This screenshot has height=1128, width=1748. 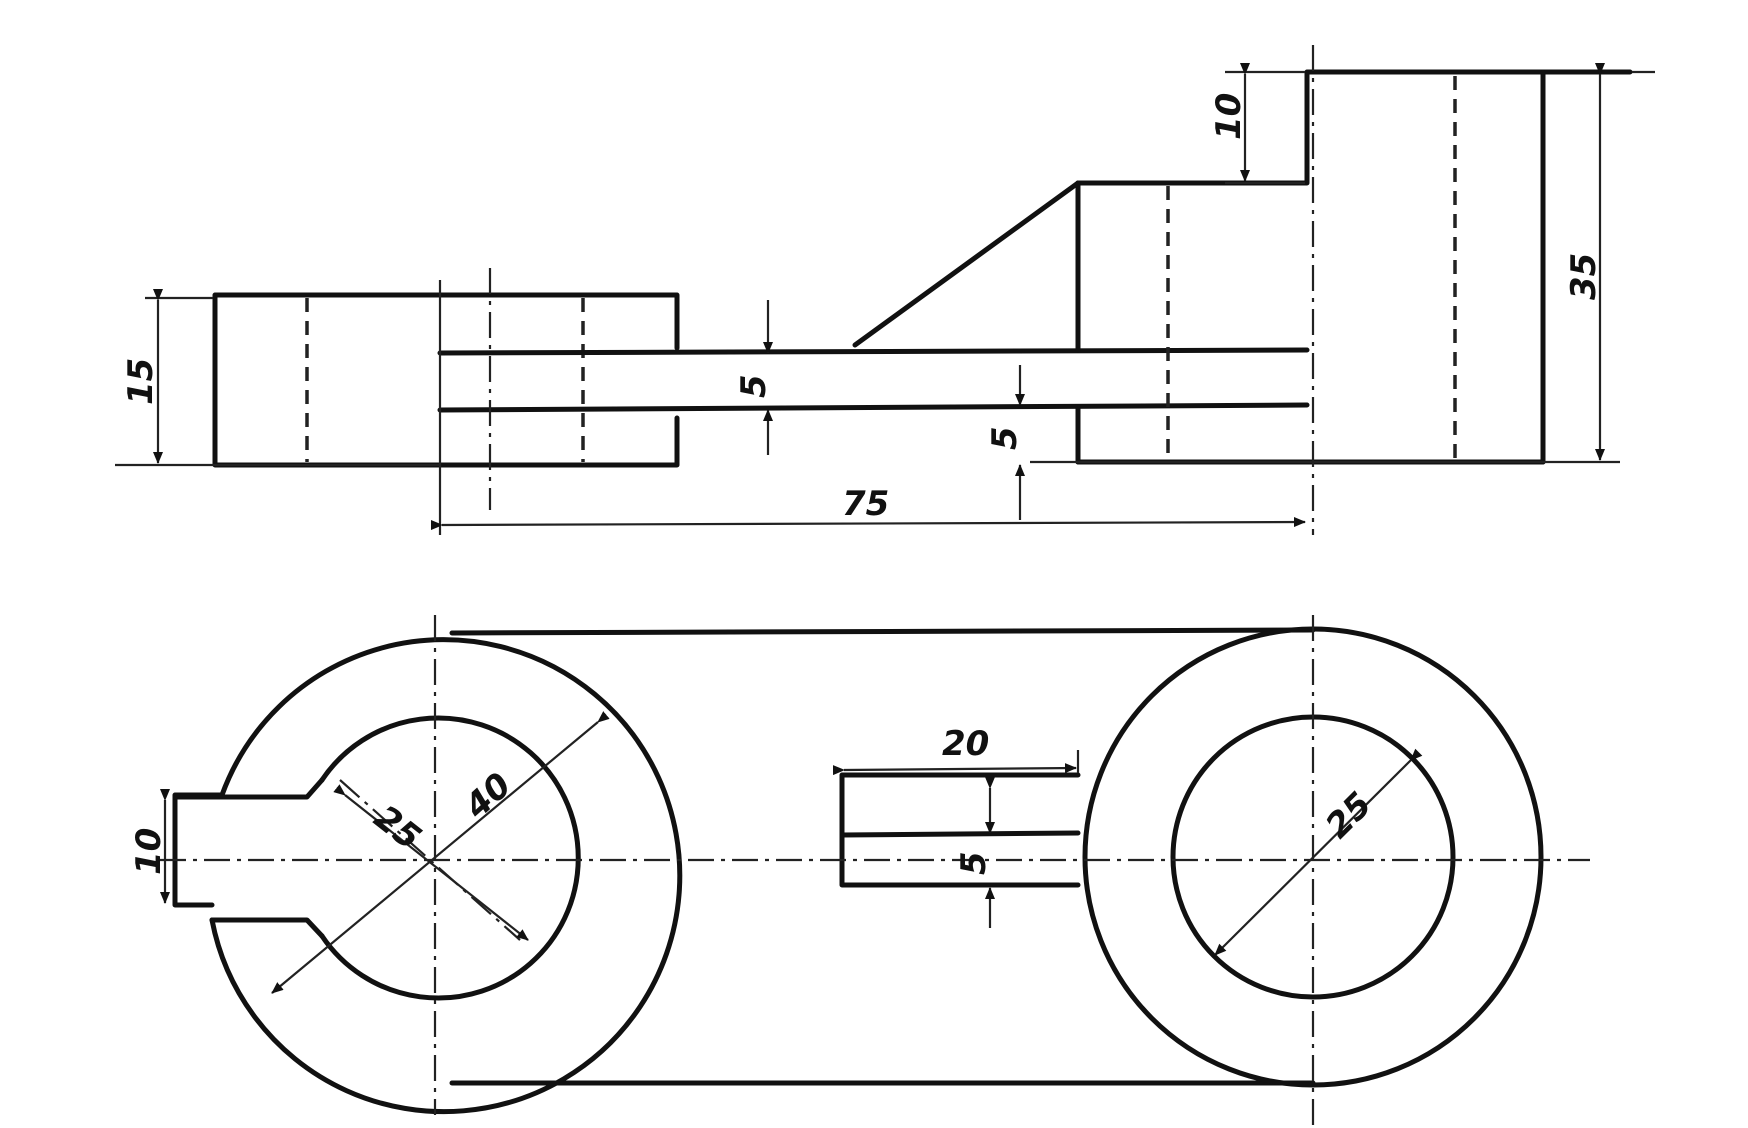 What do you see at coordinates (1349, 816) in the screenshot?
I see `dim-label-25-right: 25` at bounding box center [1349, 816].